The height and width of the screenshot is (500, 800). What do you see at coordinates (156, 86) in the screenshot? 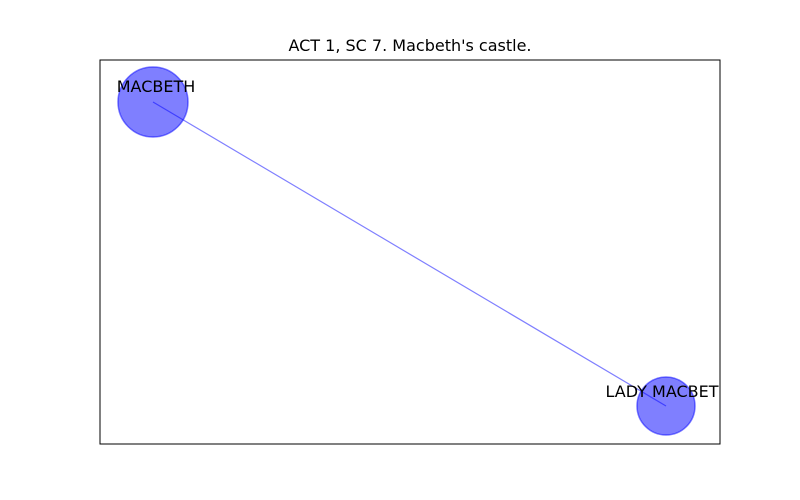
I see `node-label-macbeth: MACBETH` at bounding box center [156, 86].